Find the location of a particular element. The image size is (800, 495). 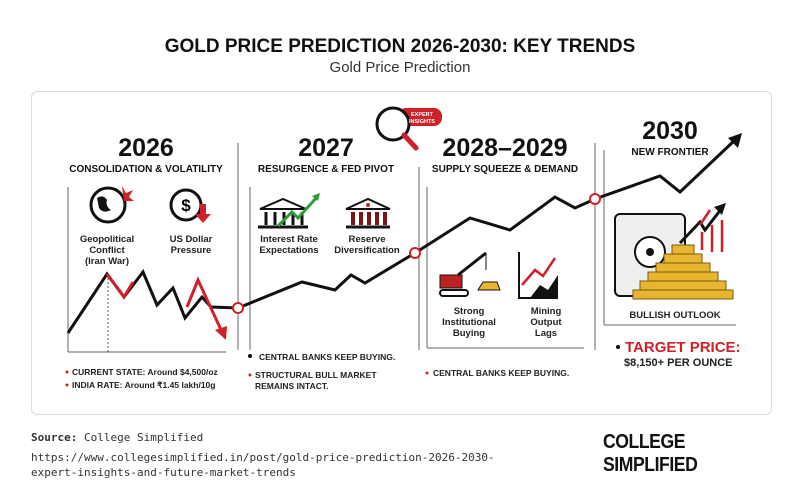

year-2026: 2026 is located at coordinates (146, 148).